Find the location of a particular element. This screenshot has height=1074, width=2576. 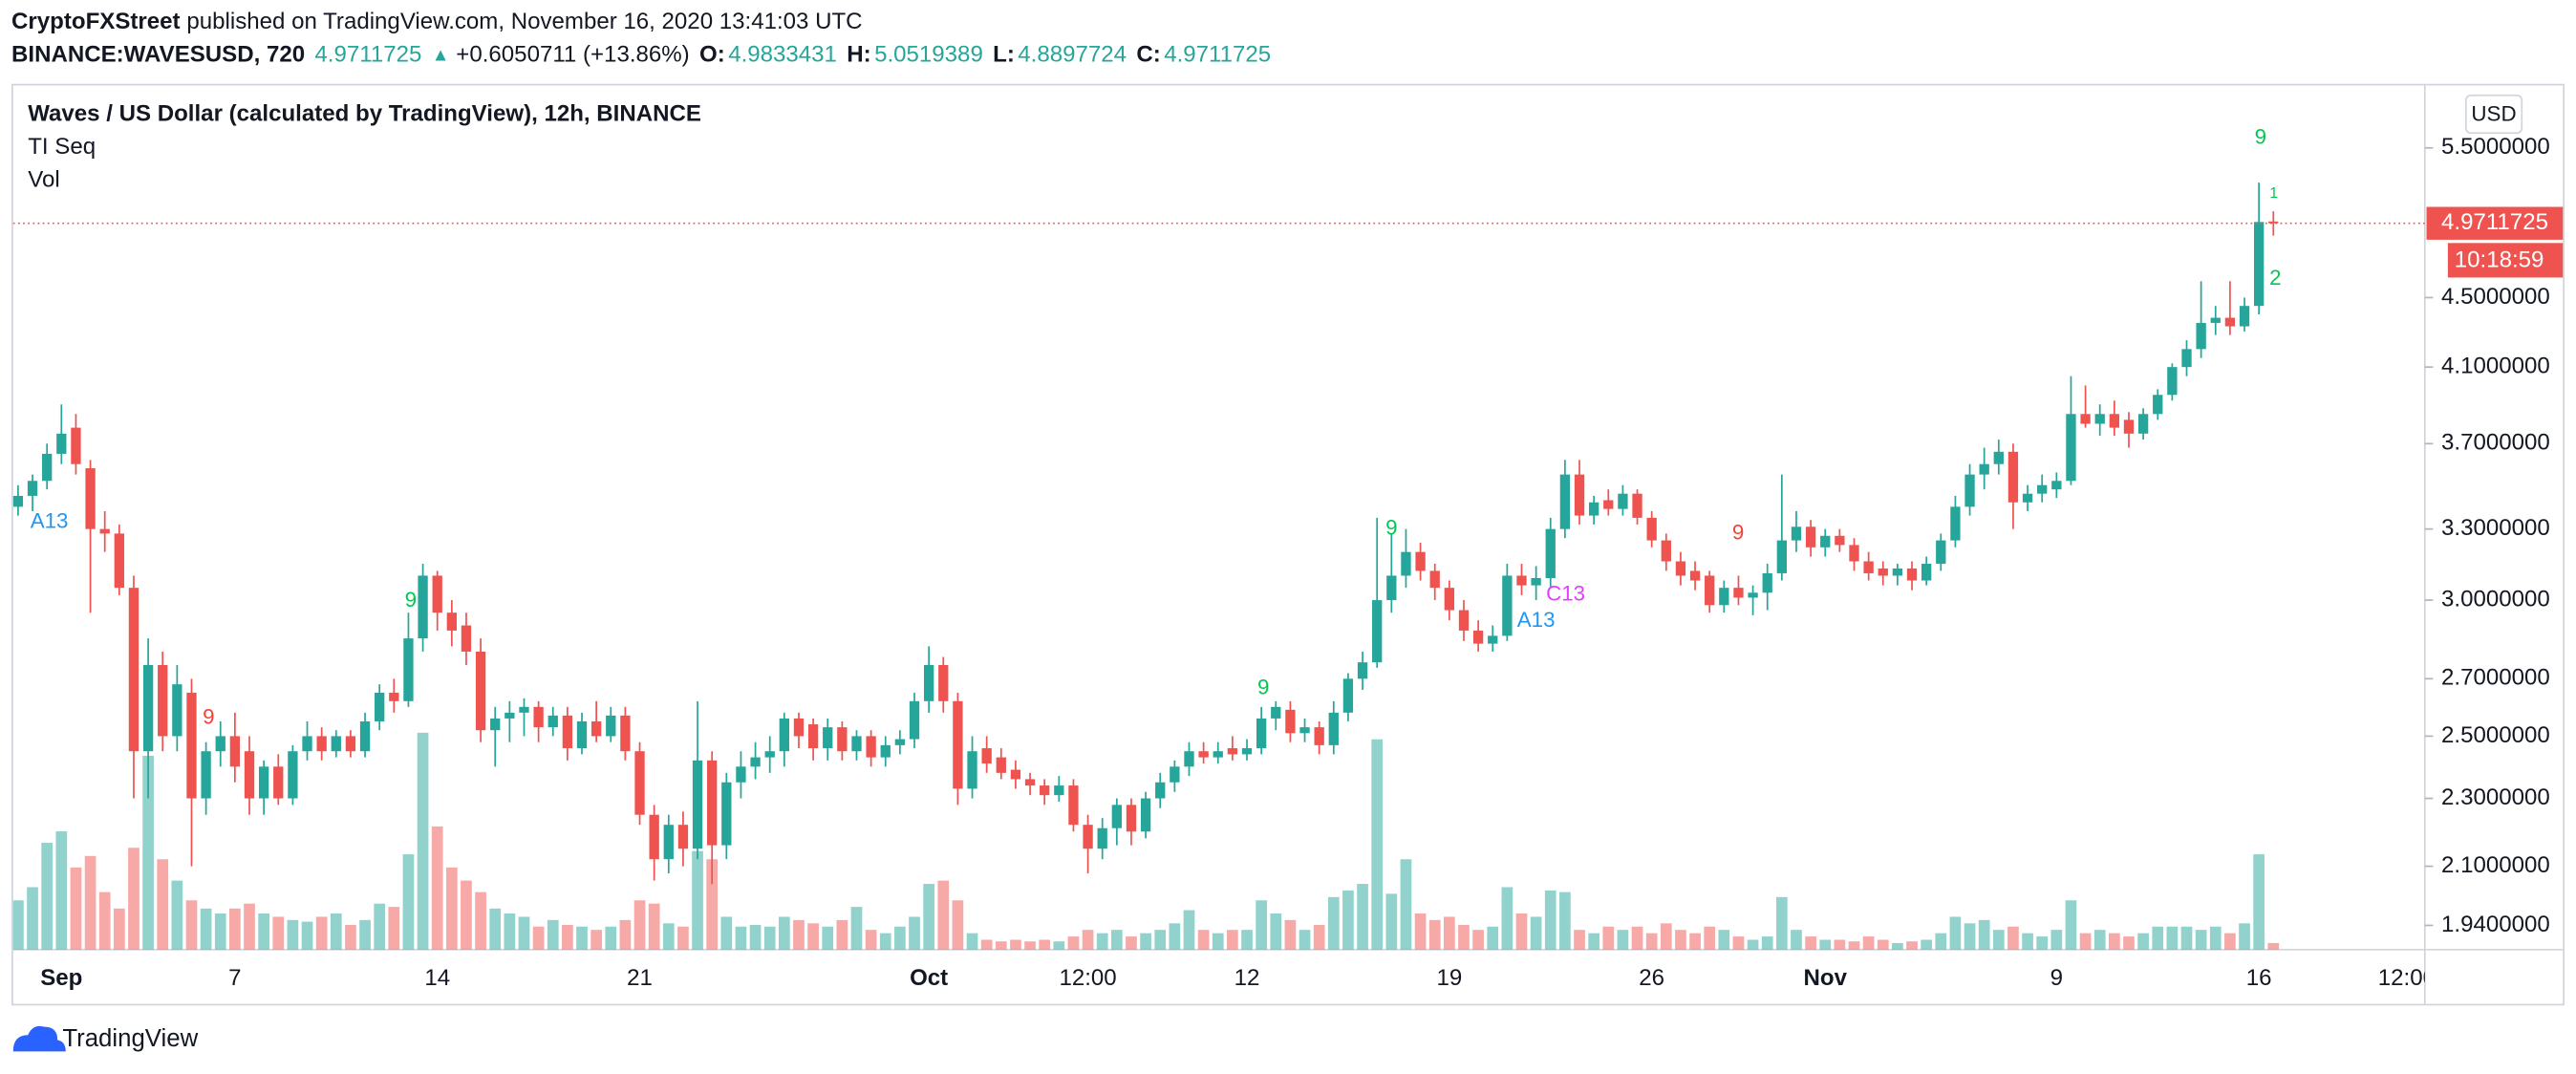

last-price: 4.9711725 is located at coordinates (367, 55).